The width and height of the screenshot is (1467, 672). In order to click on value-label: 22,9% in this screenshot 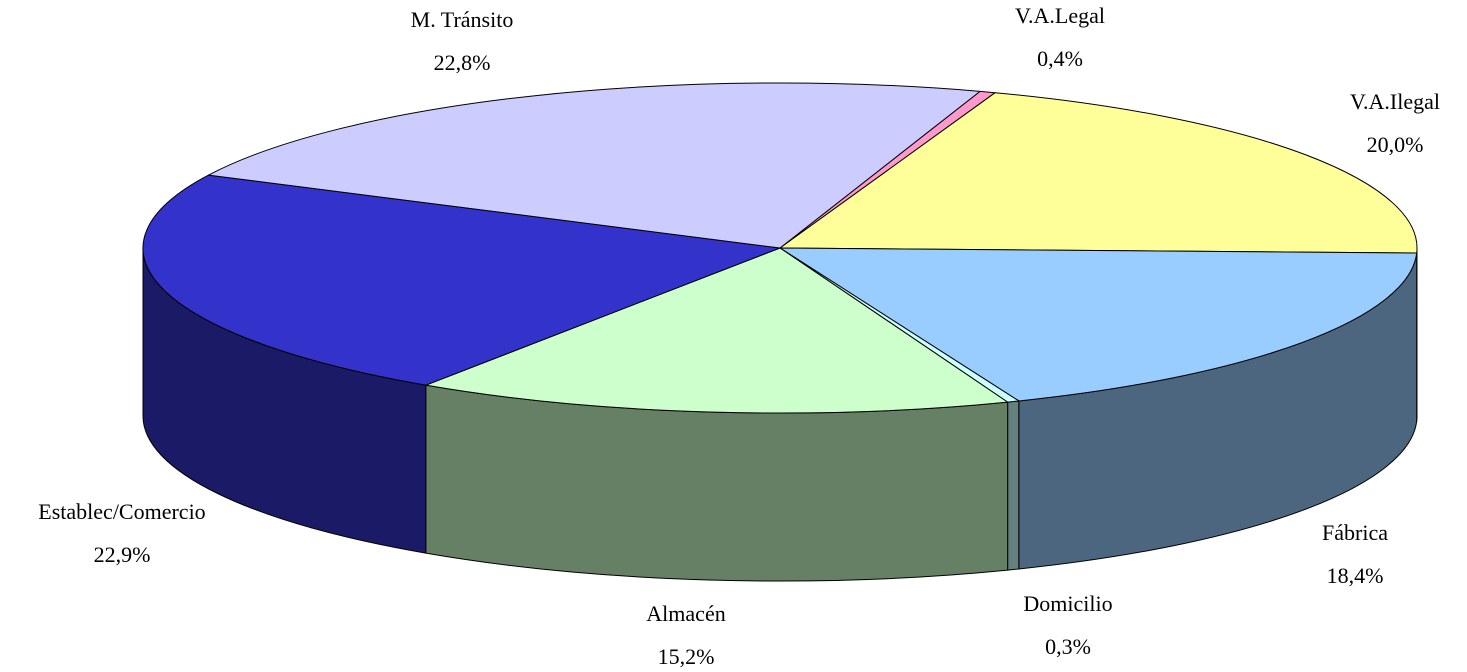, I will do `click(122, 554)`.